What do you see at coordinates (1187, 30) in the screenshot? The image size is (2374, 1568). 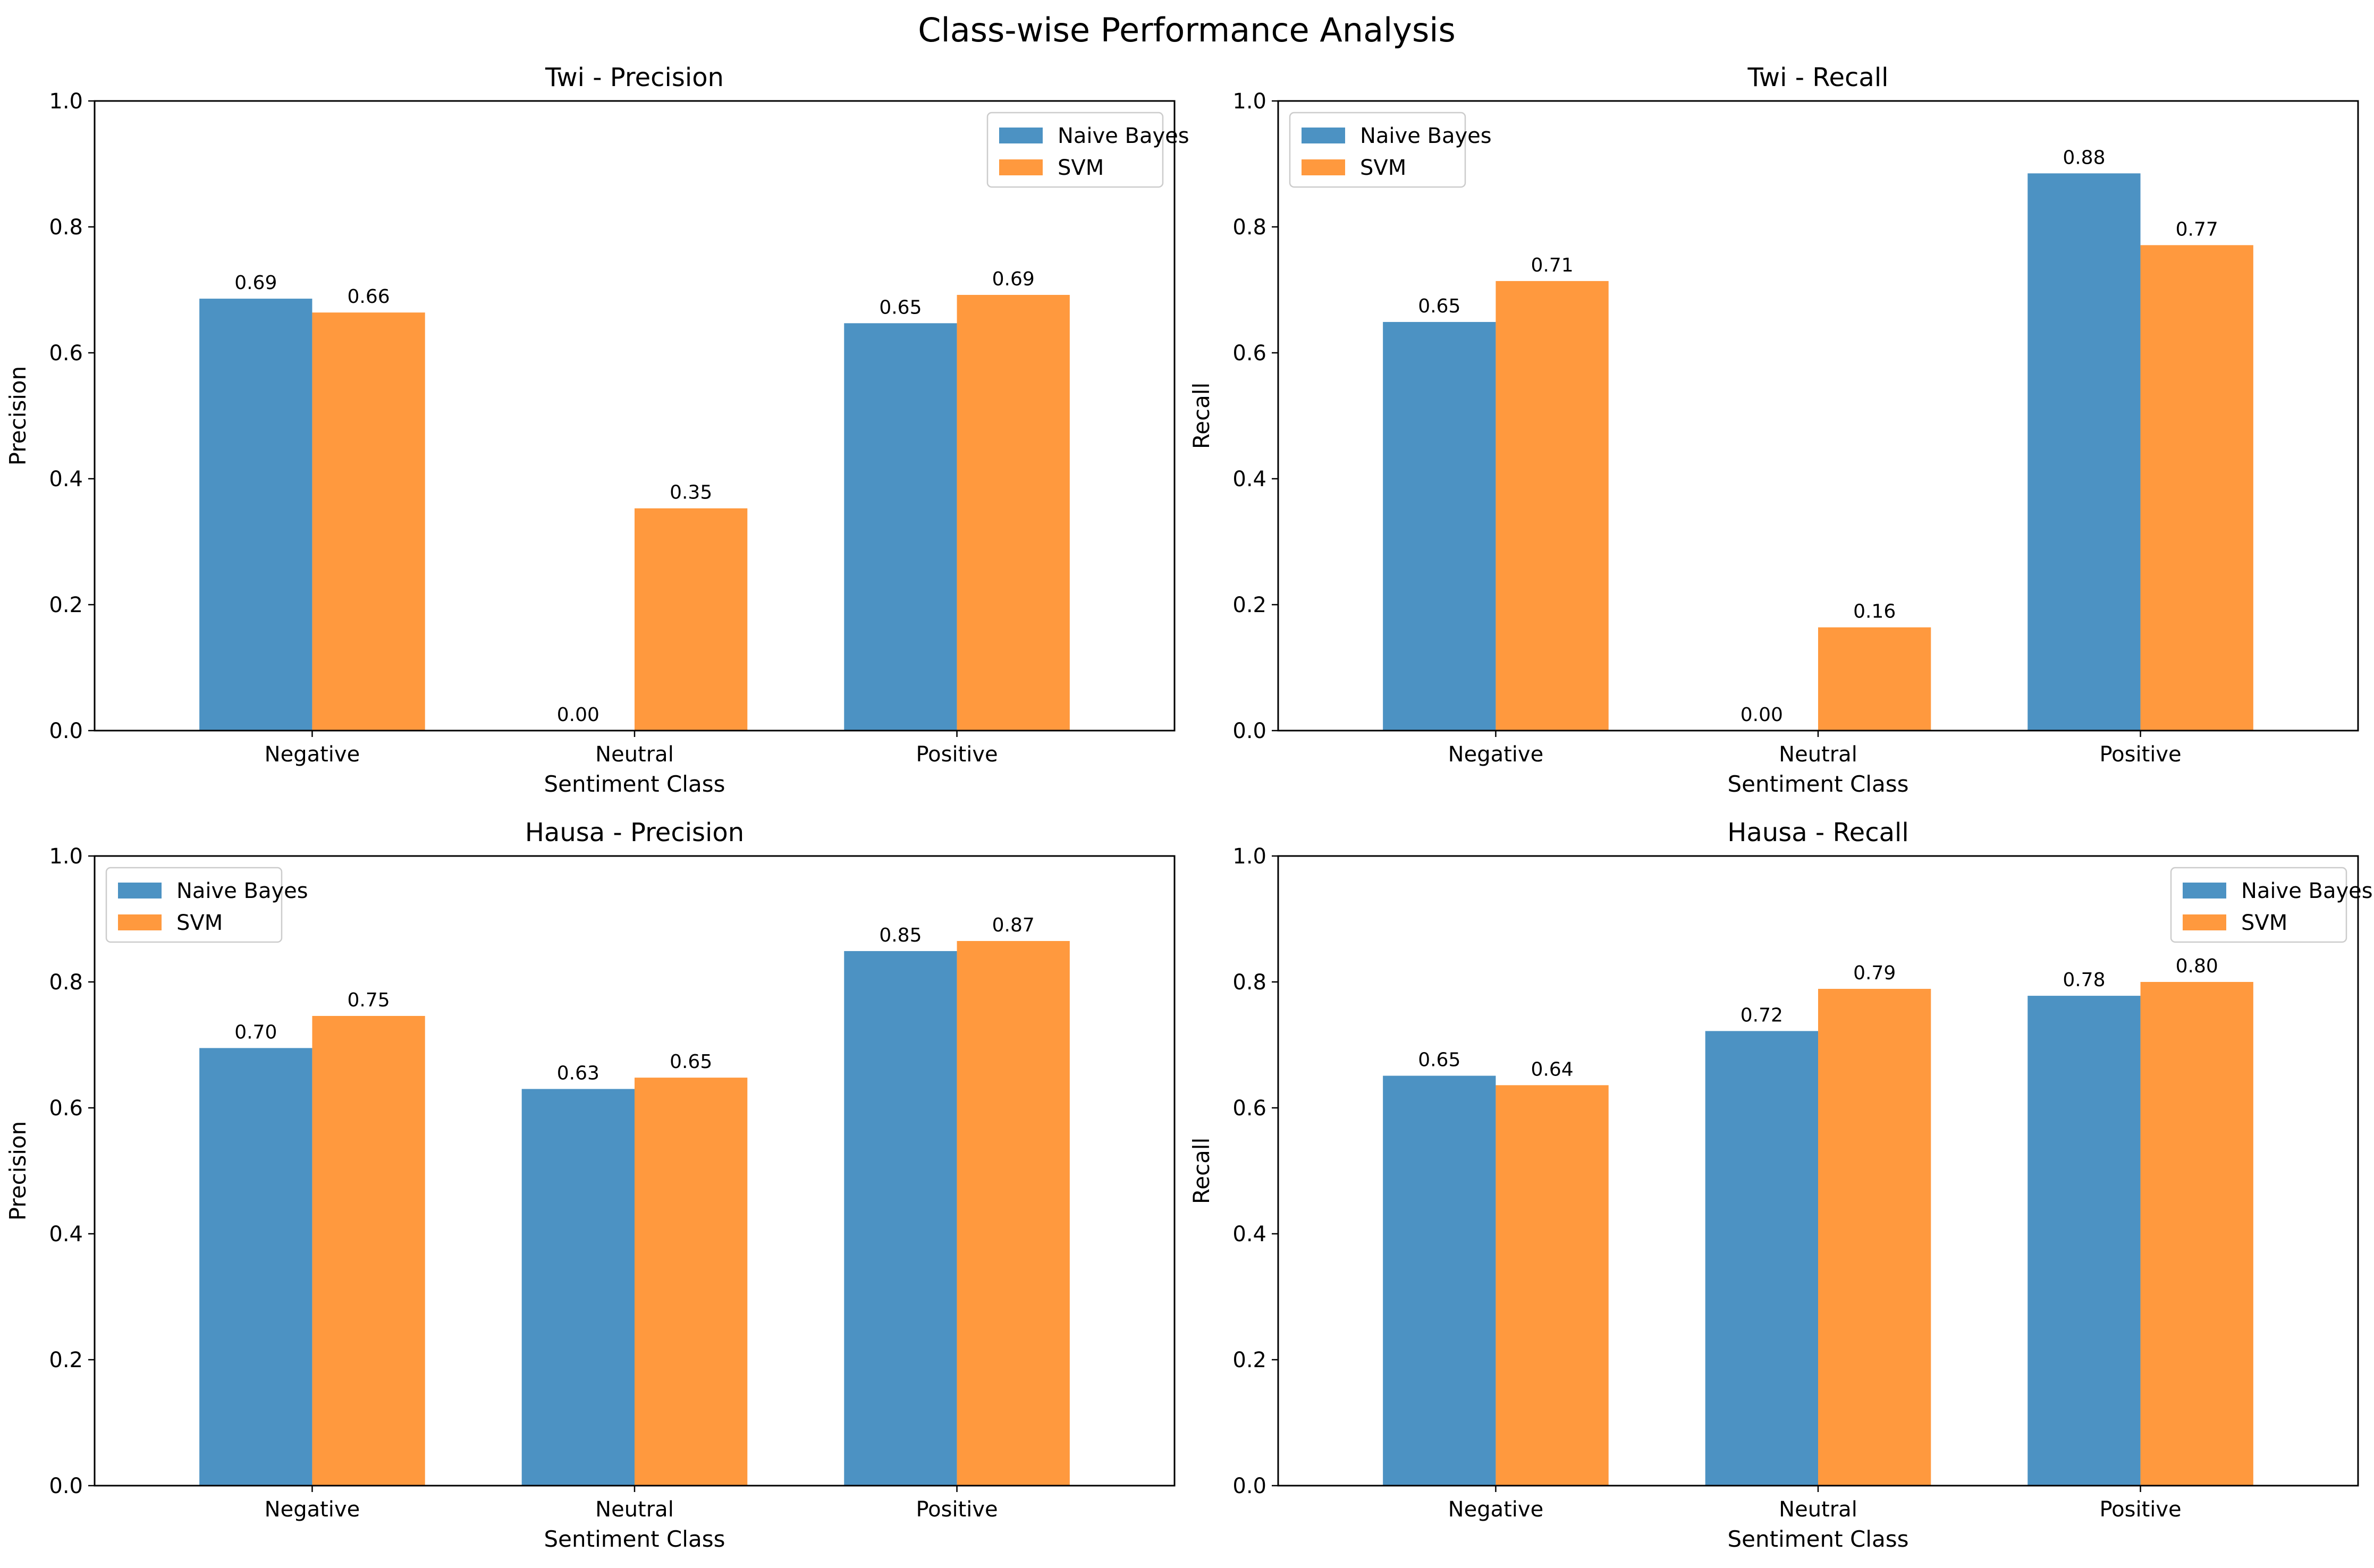 I see `figure-title: Class-wise Performance Analysis` at bounding box center [1187, 30].